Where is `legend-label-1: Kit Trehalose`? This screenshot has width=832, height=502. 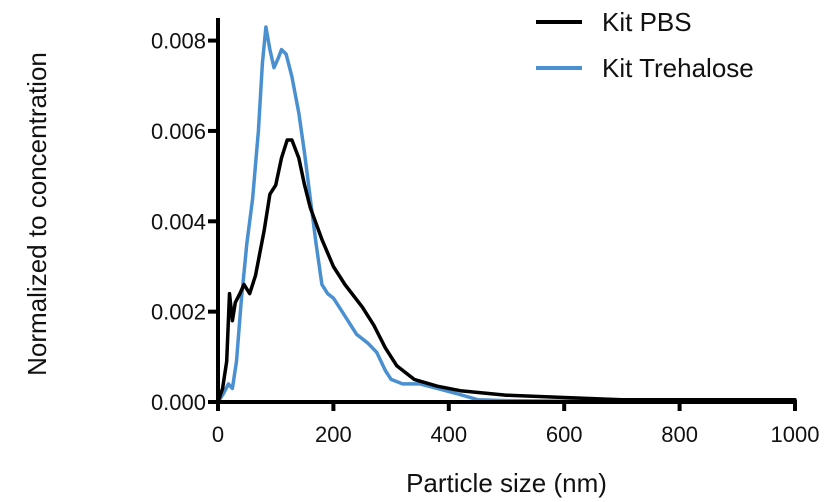 legend-label-1: Kit Trehalose is located at coordinates (678, 68).